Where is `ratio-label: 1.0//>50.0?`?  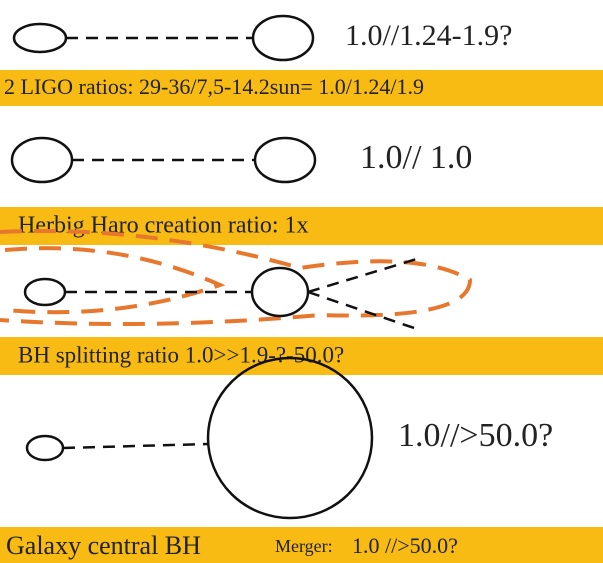
ratio-label: 1.0//>50.0? is located at coordinates (475, 435).